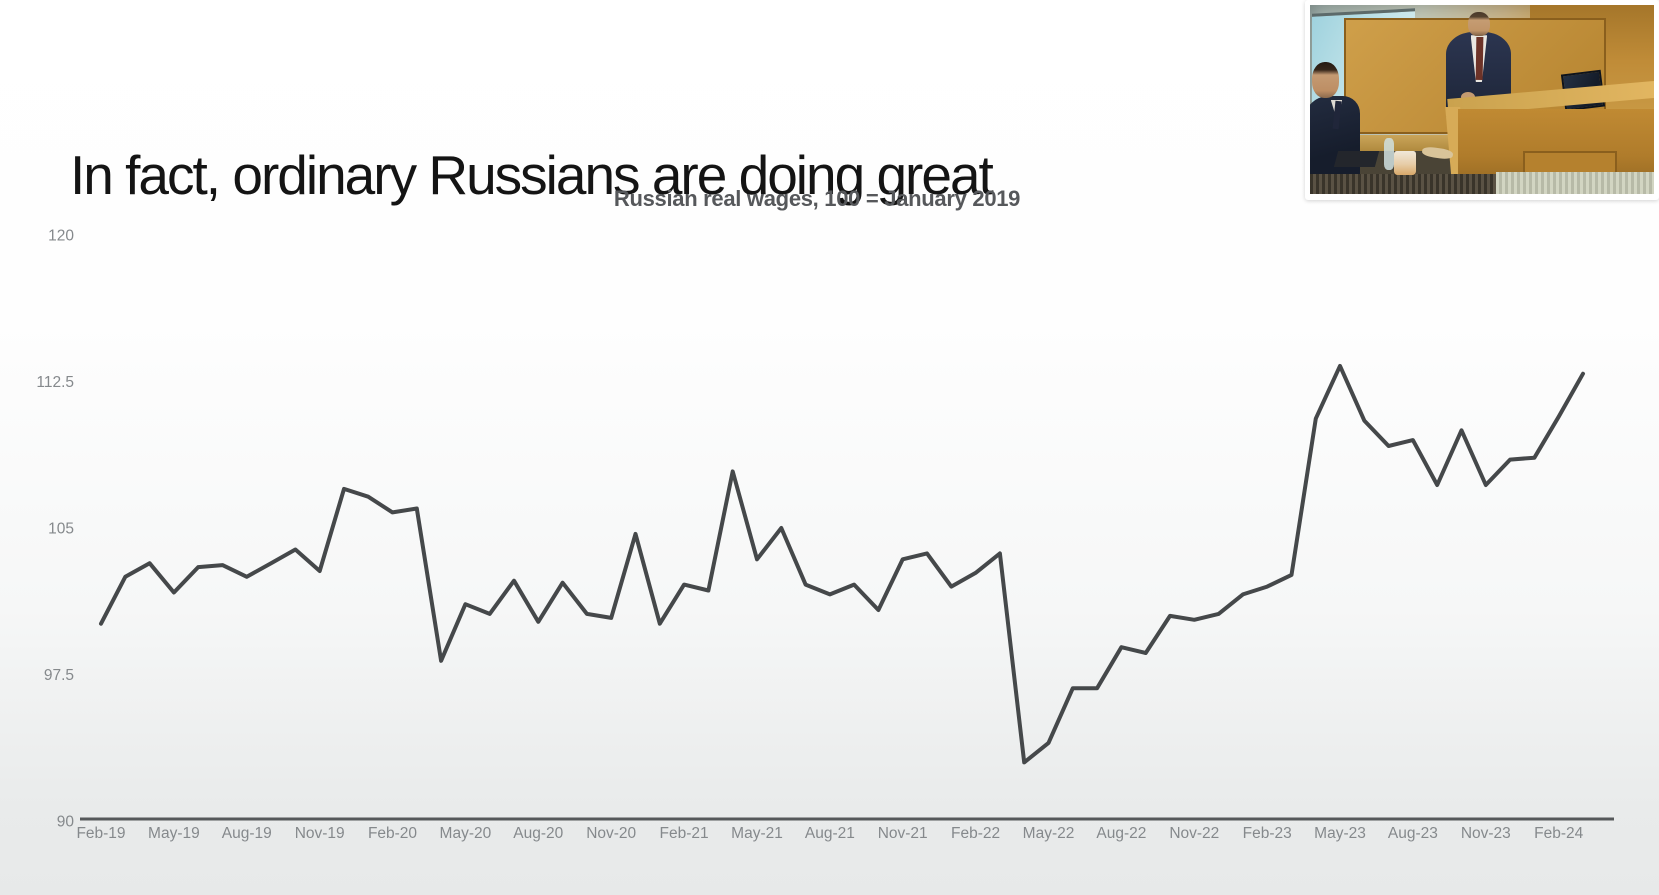 The height and width of the screenshot is (895, 1659). I want to click on floor-table-weave, so click(1574, 183).